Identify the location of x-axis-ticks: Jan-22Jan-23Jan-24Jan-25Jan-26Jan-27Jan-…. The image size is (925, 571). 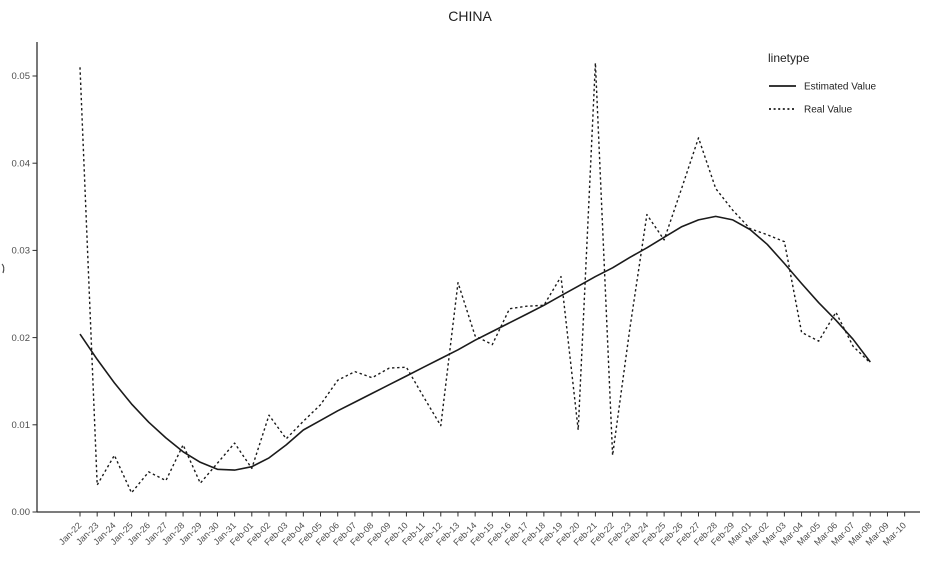
(482, 530).